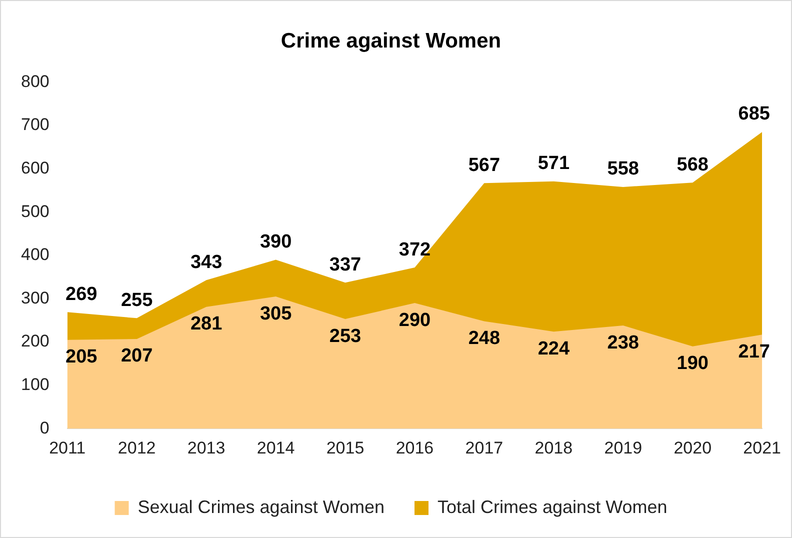  Describe the element at coordinates (206, 448) in the screenshot. I see `x-tick-label: 2013` at that location.